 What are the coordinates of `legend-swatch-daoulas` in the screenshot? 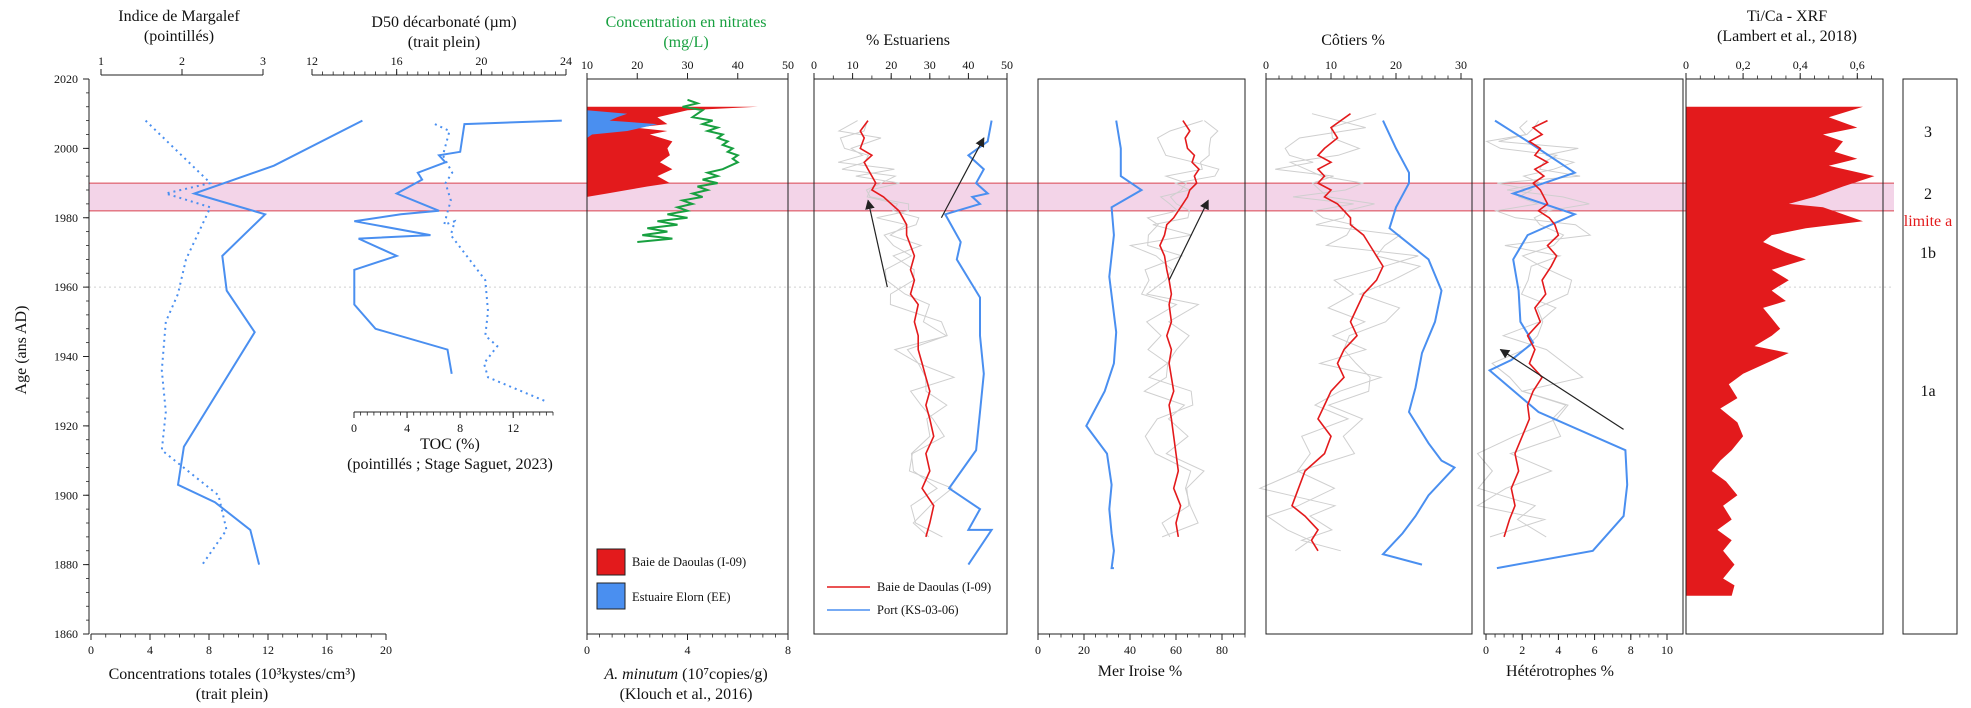 It's located at (611, 562).